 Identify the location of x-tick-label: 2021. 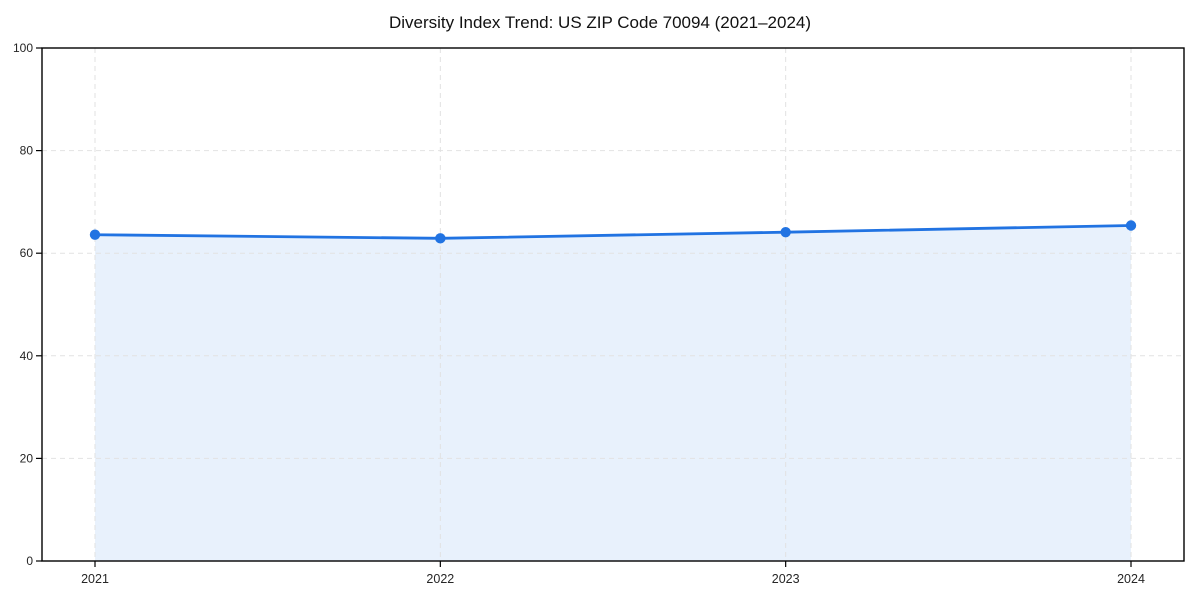
(95, 579).